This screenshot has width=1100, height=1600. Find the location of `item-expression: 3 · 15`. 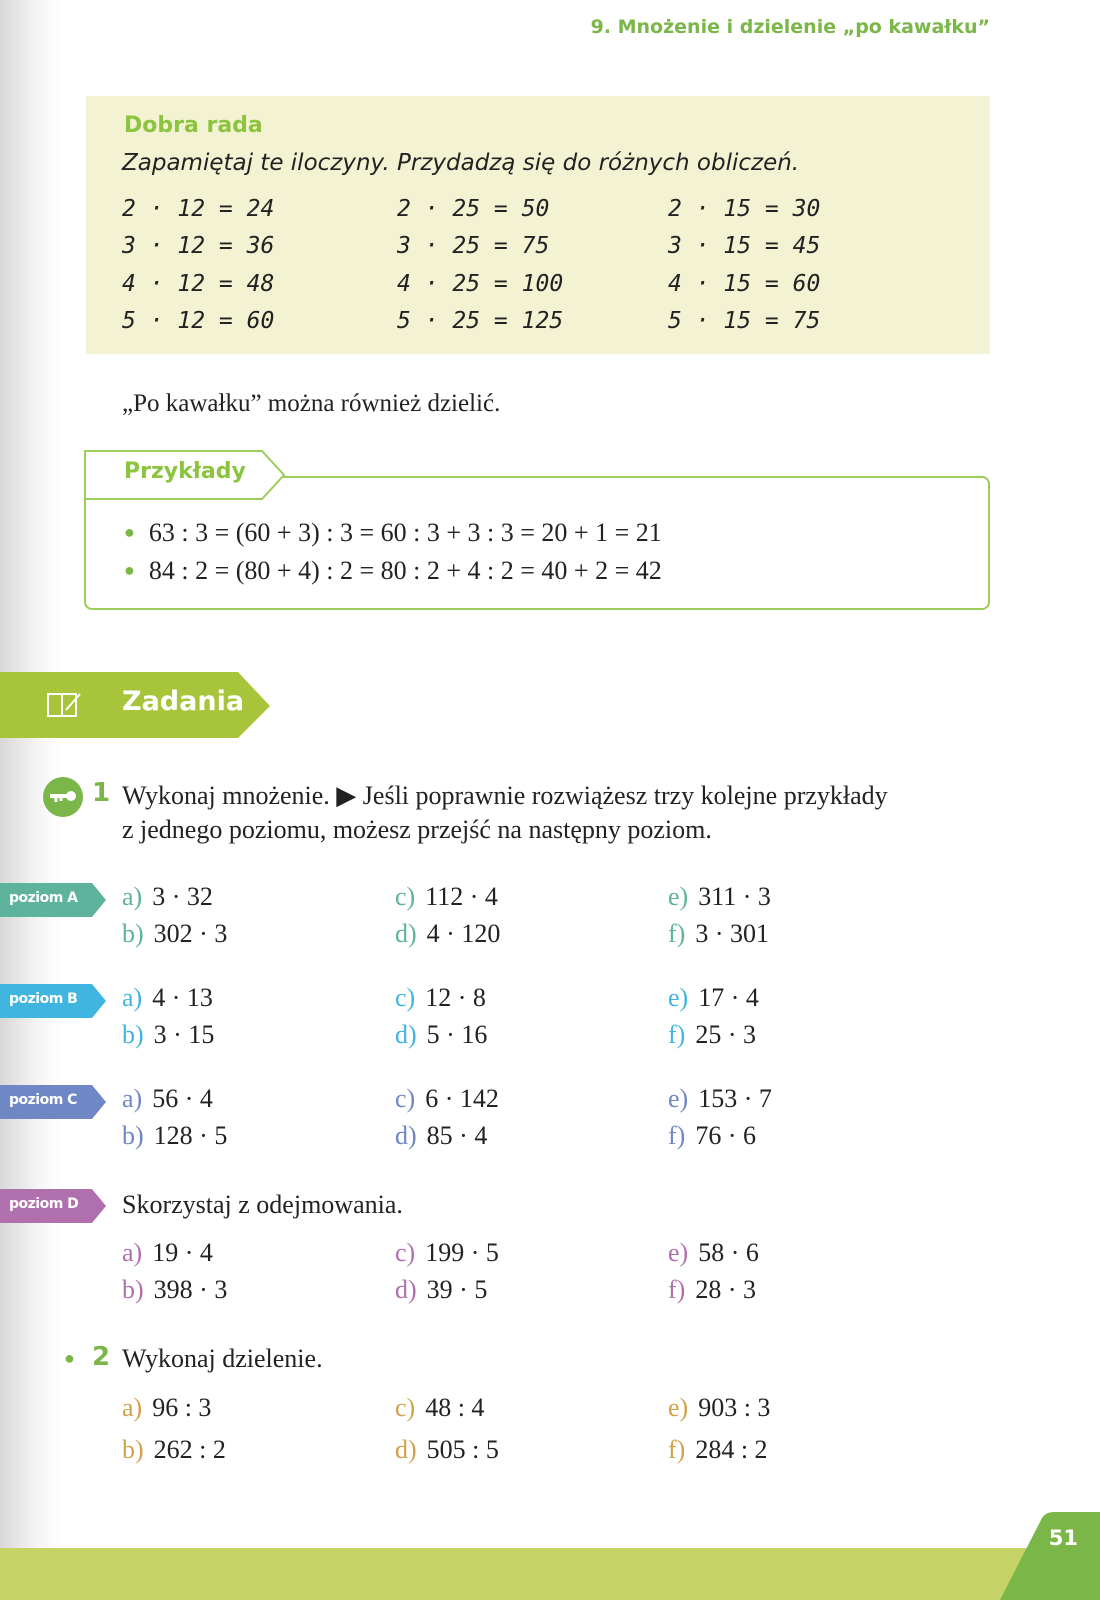

item-expression: 3 · 15 is located at coordinates (184, 1034).